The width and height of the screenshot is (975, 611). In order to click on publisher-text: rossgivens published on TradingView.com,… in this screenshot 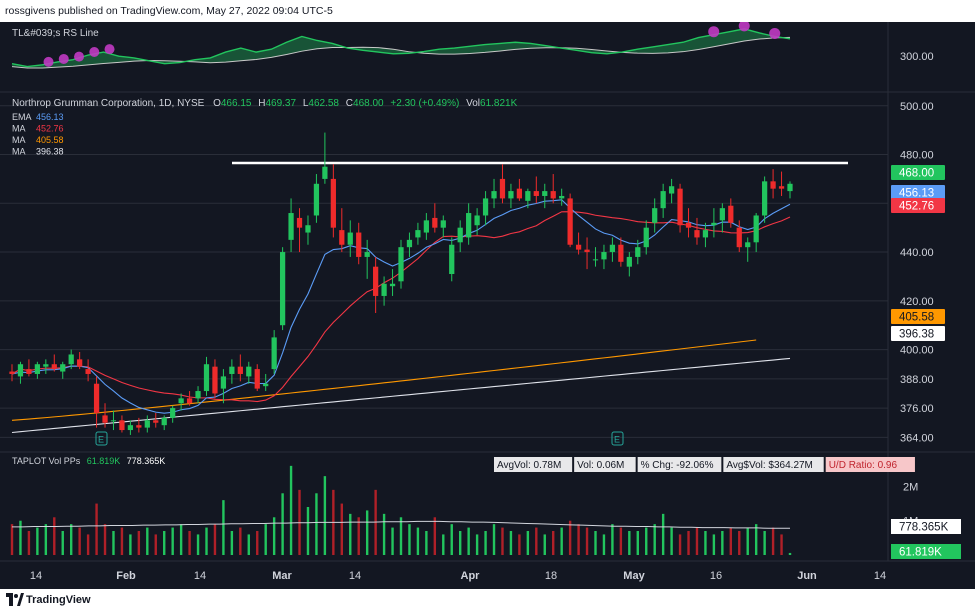, I will do `click(169, 11)`.